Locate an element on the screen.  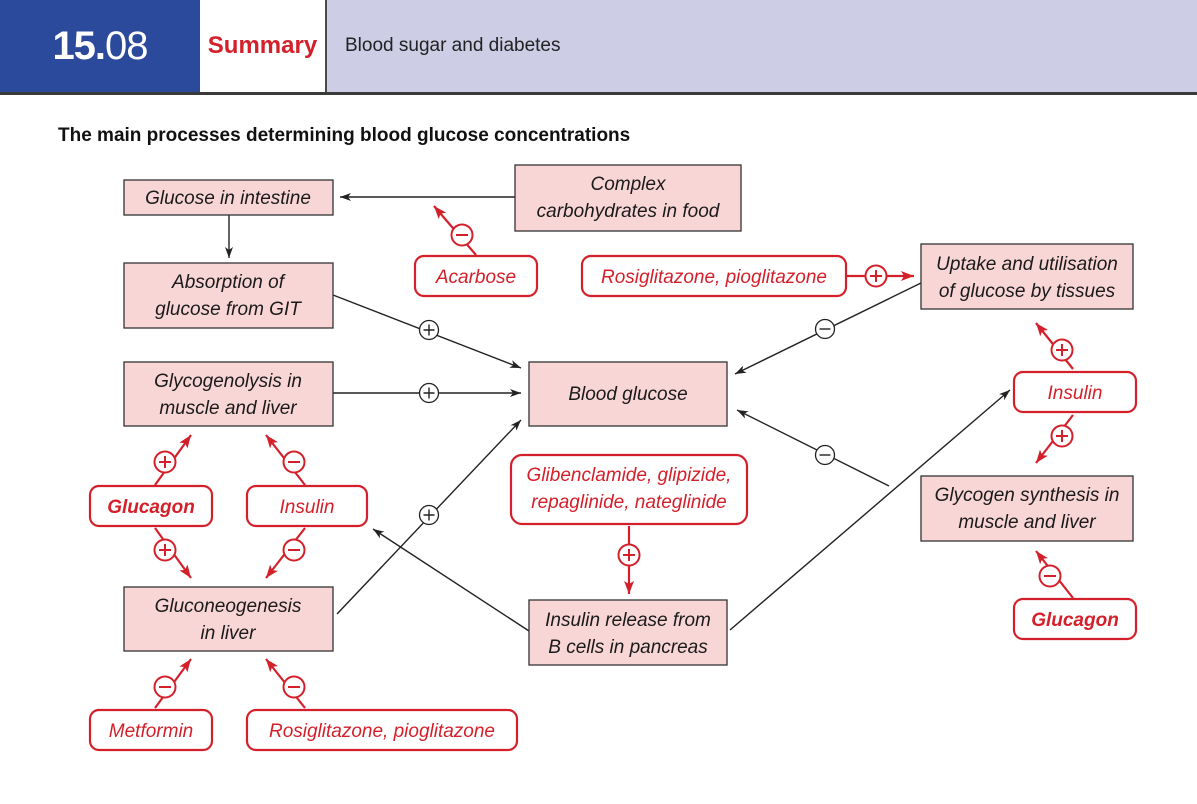
plus-symbol-rosi-top is located at coordinates (876, 276).